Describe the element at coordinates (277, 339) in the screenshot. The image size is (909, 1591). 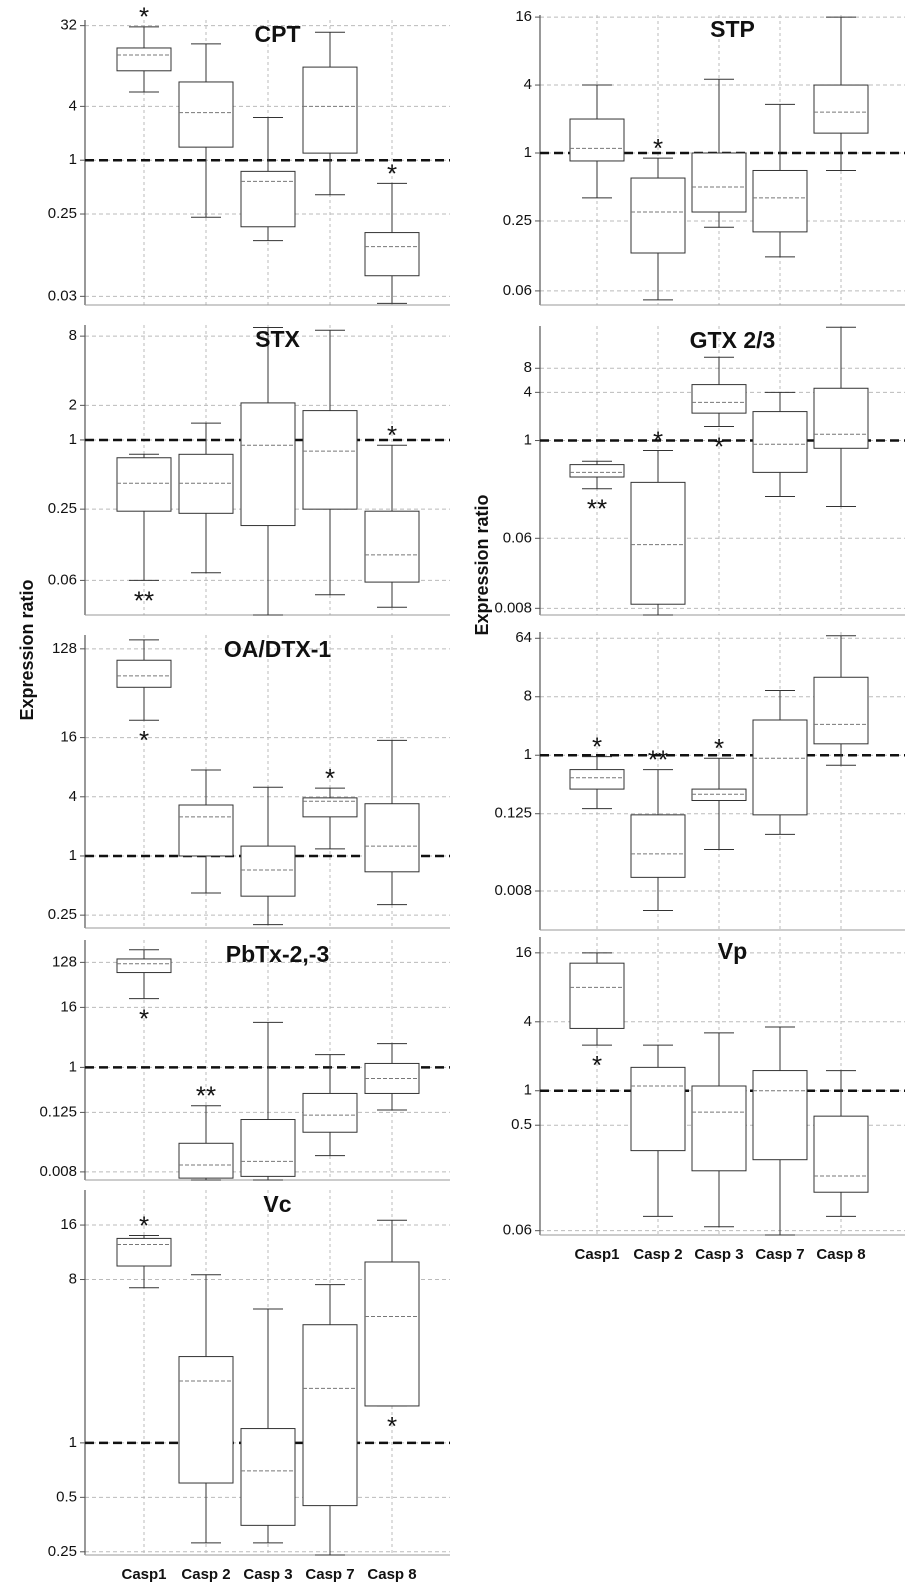
I see `panel-title: STX` at that location.